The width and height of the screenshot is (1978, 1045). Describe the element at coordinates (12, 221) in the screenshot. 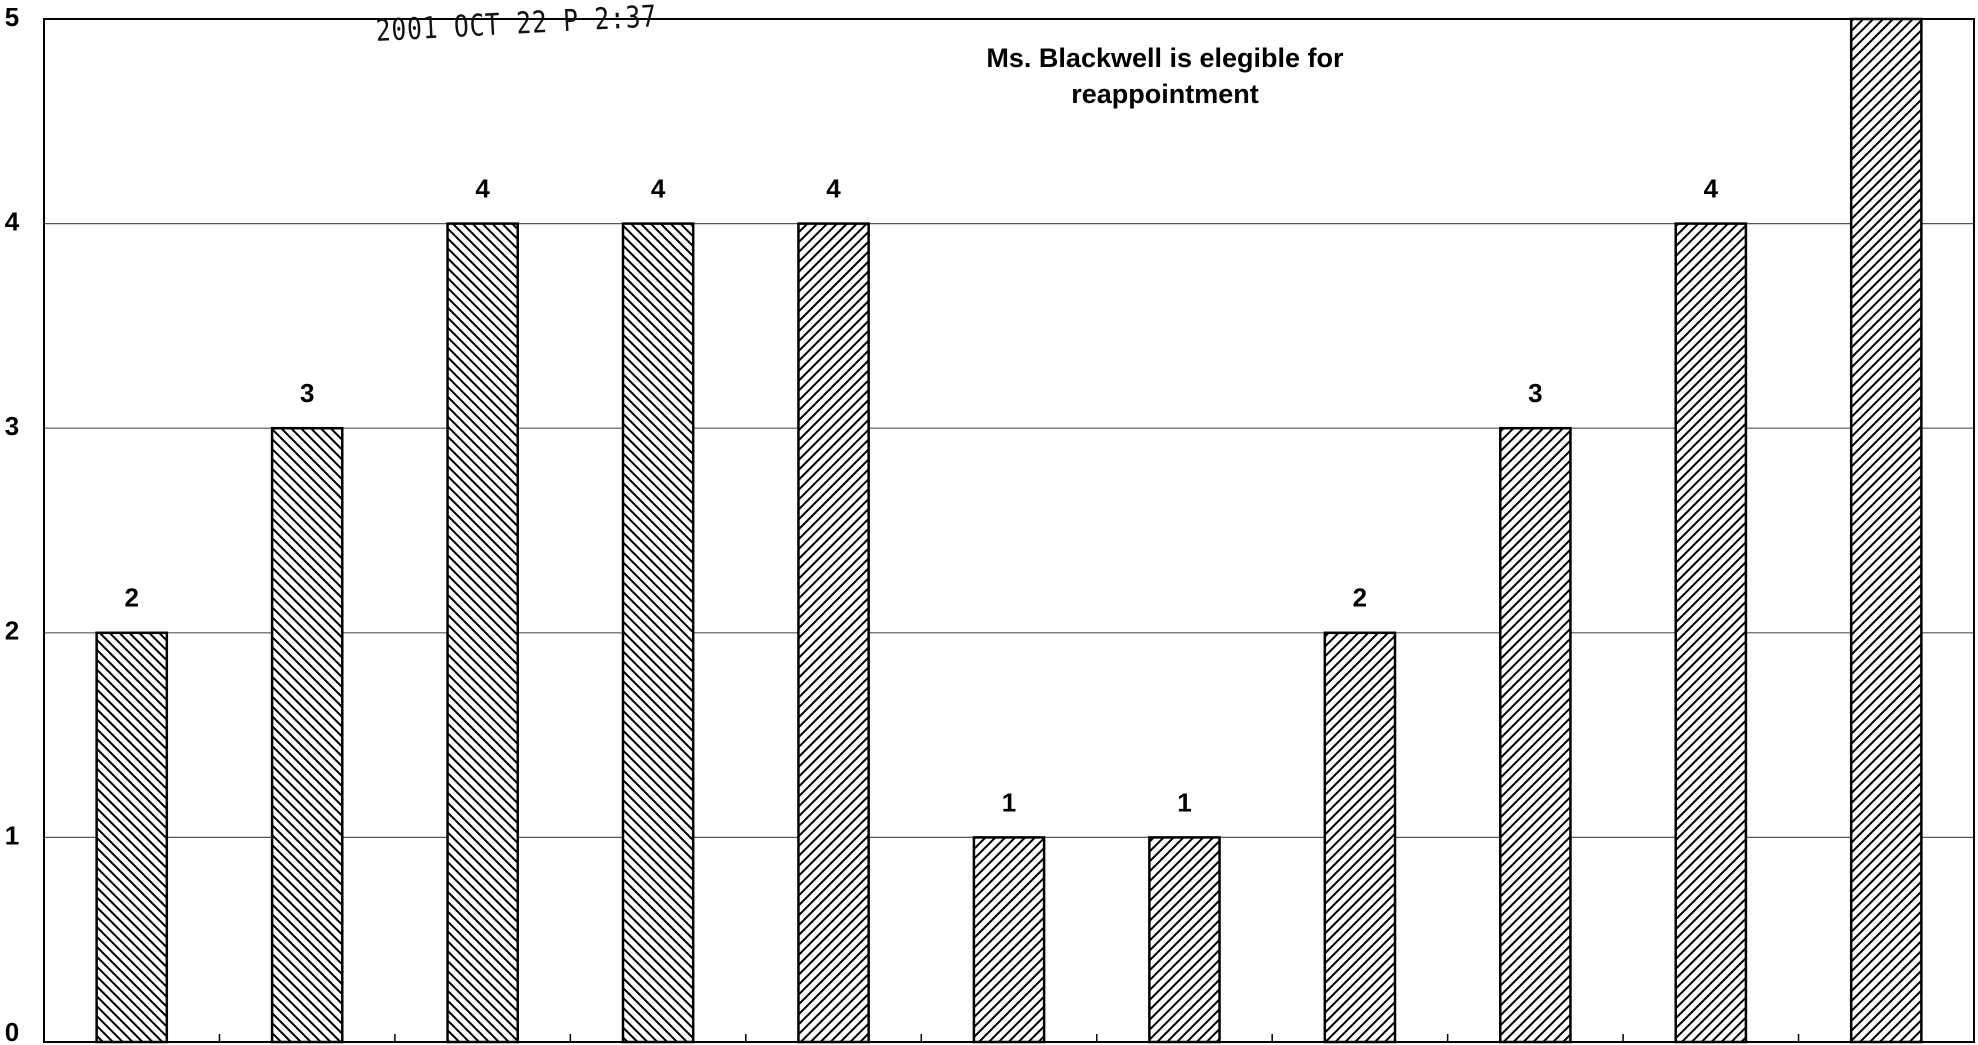

I see `y-tick-label: 4` at that location.